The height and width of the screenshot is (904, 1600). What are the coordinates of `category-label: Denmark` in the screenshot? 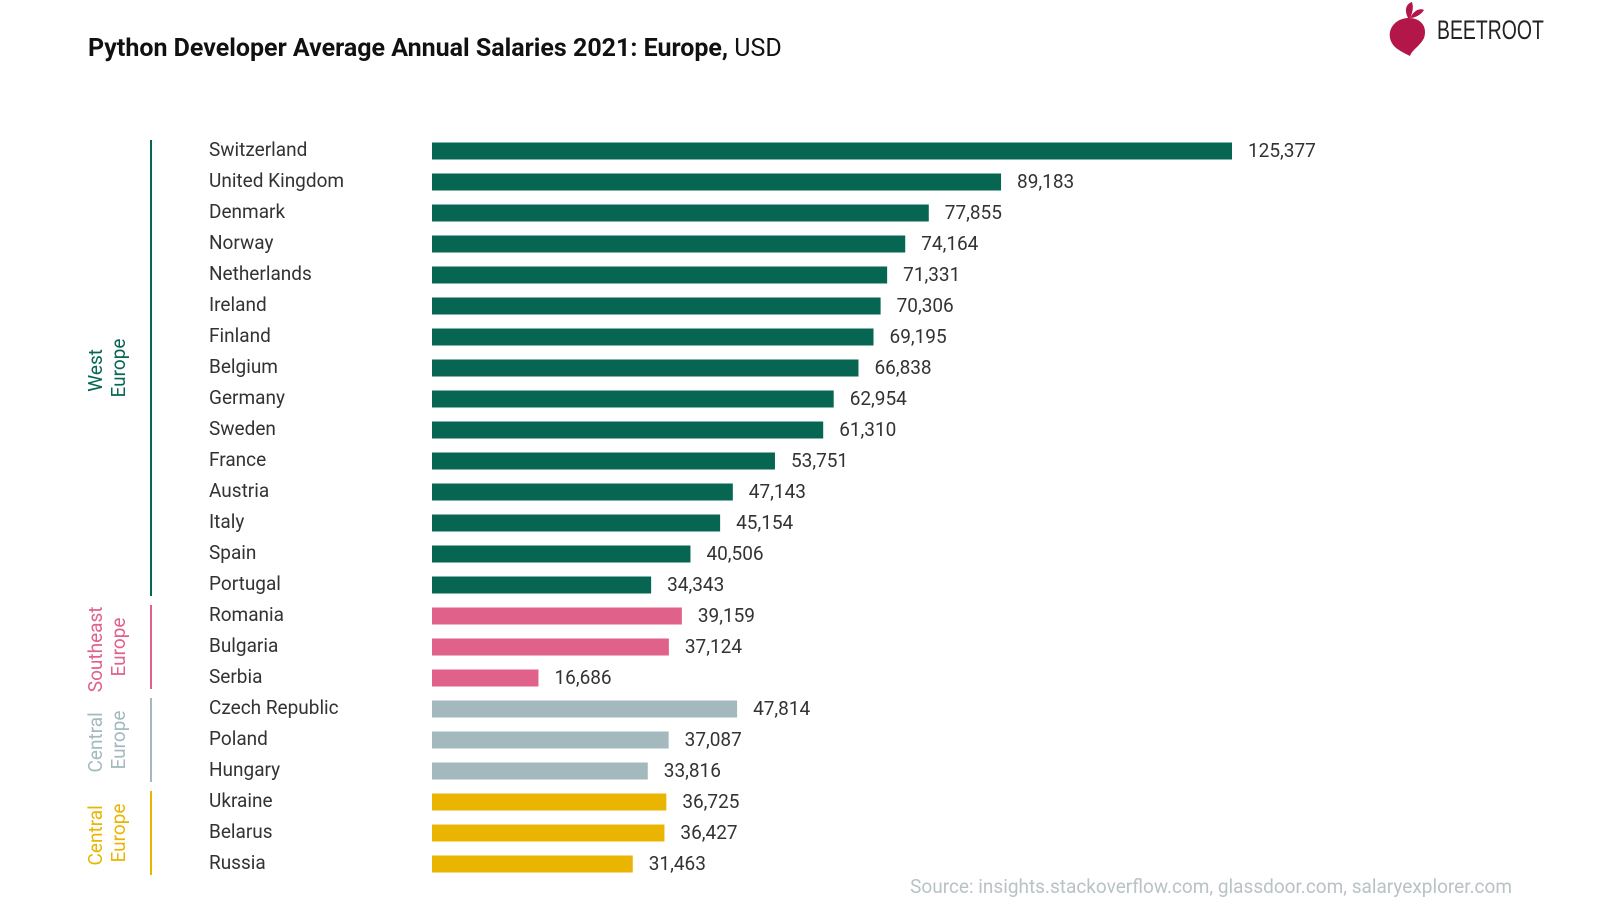 It's located at (247, 211).